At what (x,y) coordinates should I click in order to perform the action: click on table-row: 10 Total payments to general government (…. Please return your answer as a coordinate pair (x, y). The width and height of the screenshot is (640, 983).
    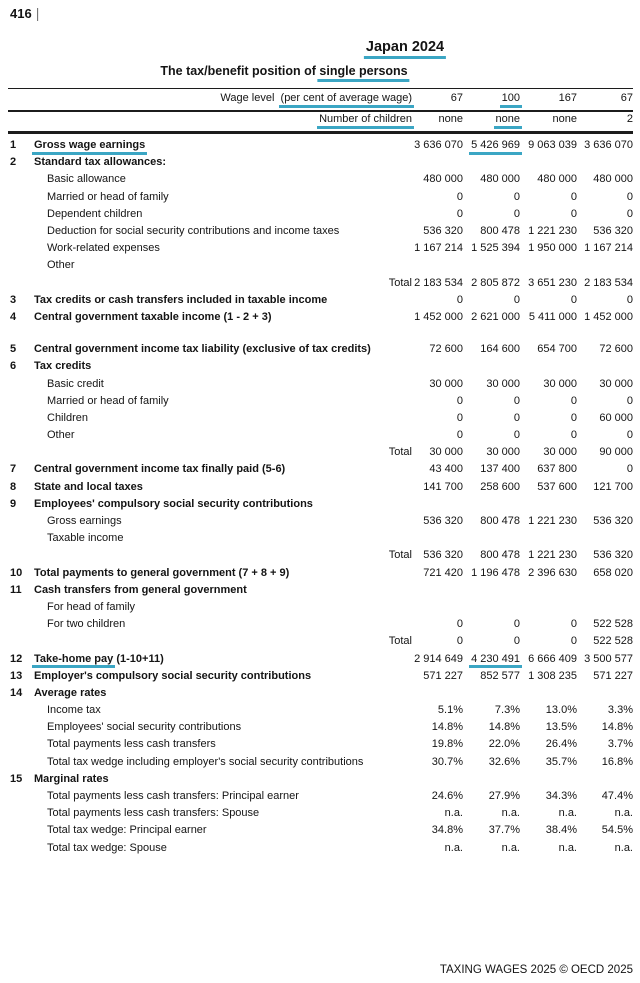
    Looking at the image, I should click on (320, 573).